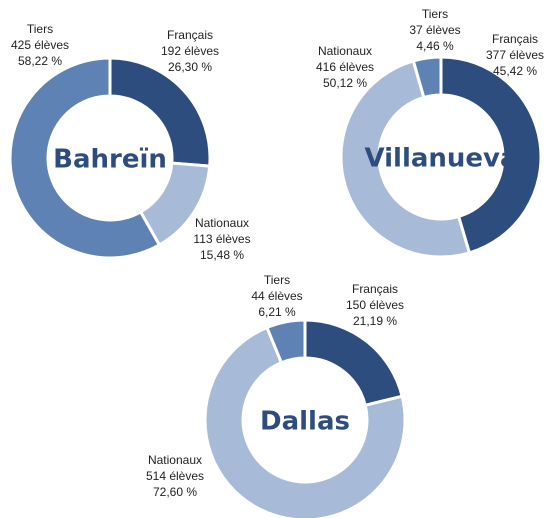  I want to click on percent-label: 72,60 %, so click(175, 492).